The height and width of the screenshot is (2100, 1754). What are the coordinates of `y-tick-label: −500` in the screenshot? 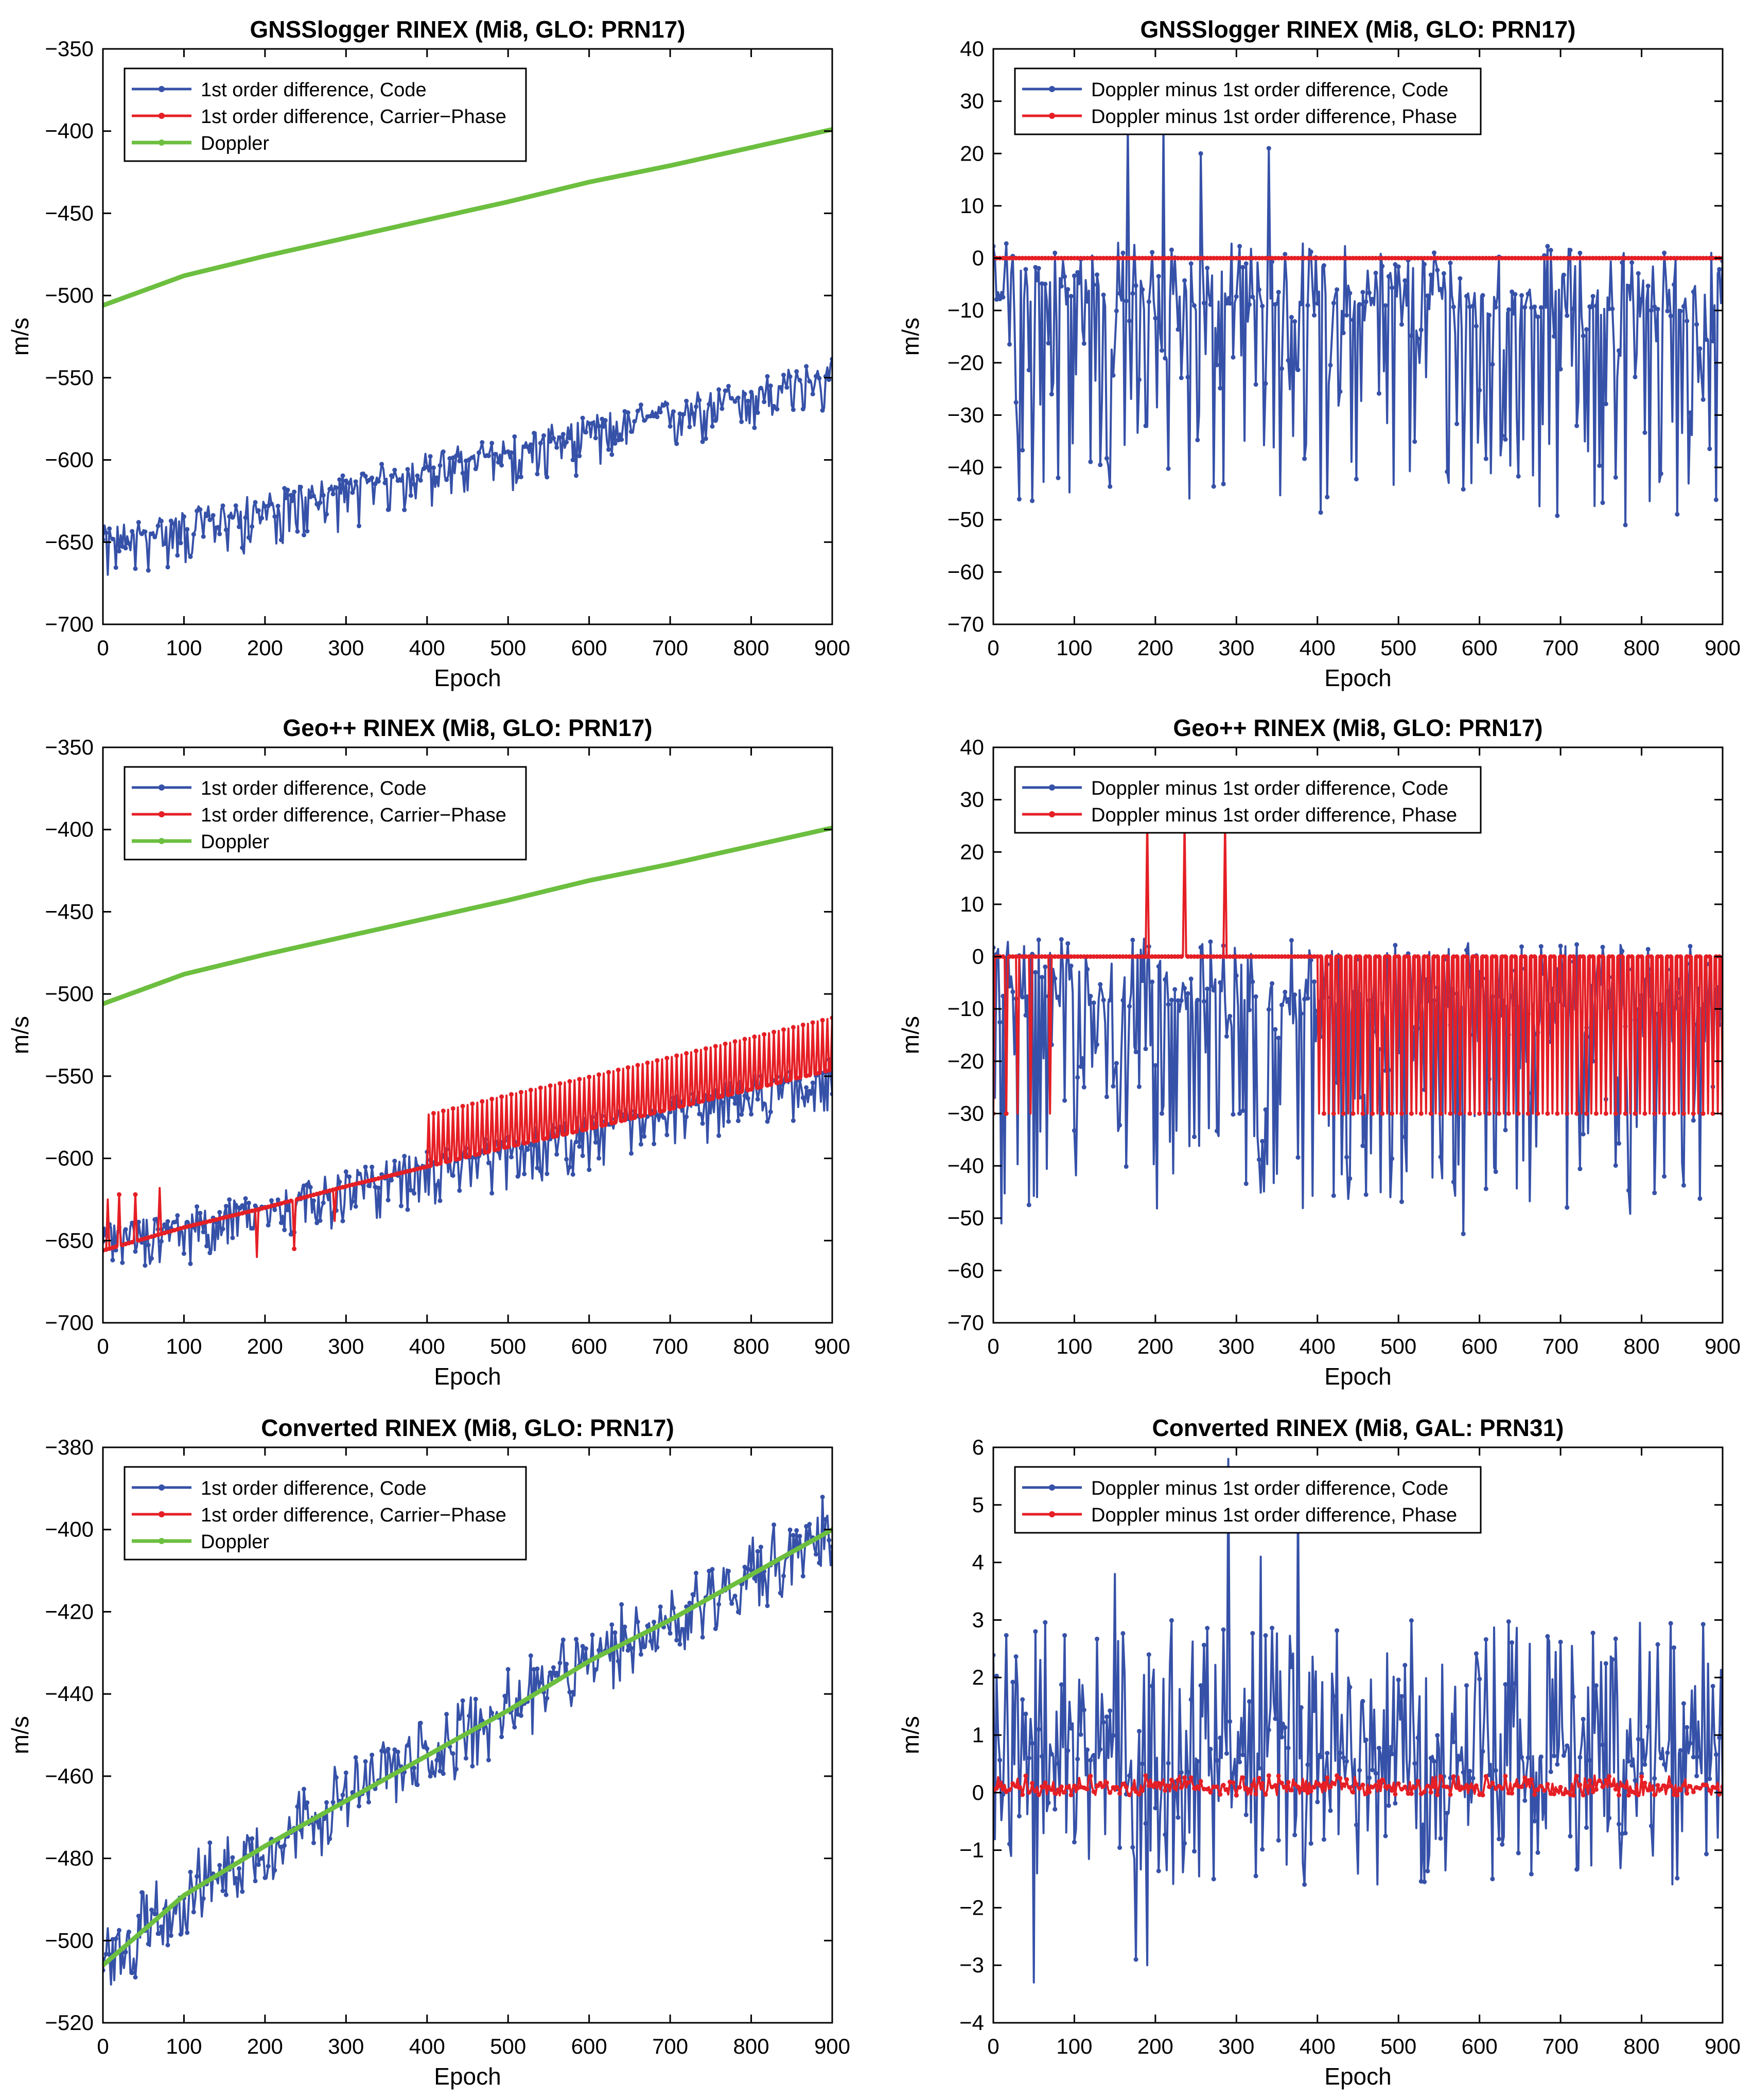 It's located at (69, 1940).